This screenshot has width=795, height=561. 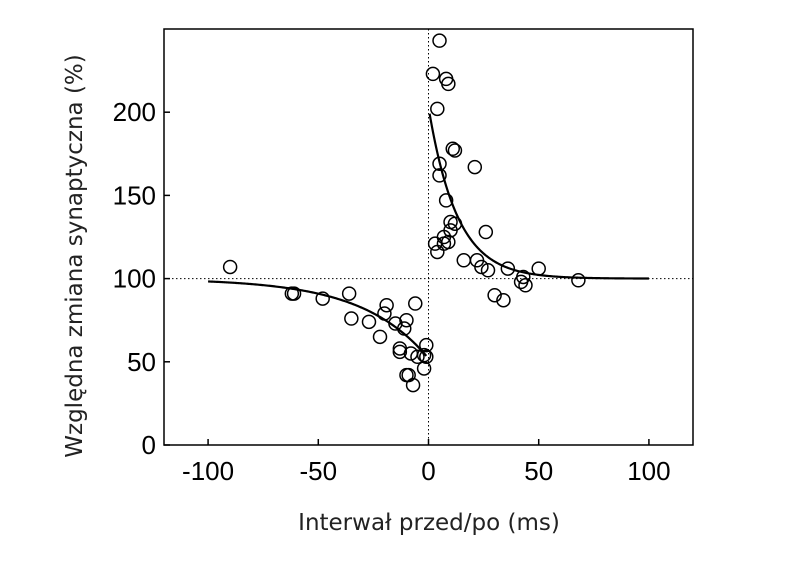 I want to click on y-tick-label: 200, so click(x=134, y=112).